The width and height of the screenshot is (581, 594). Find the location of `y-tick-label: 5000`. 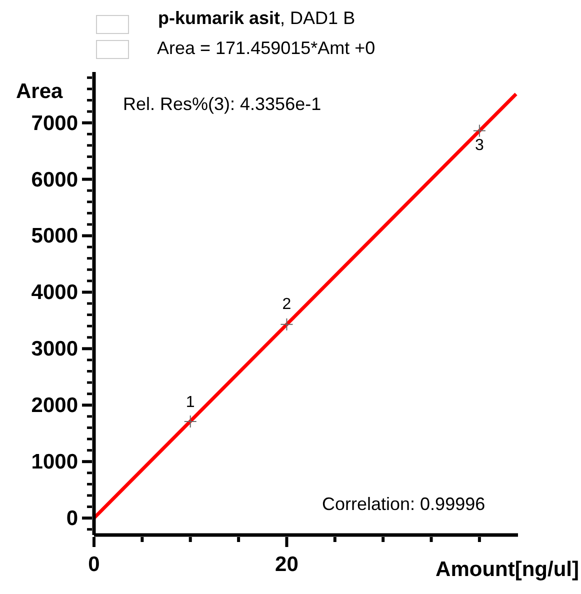

y-tick-label: 5000 is located at coordinates (54, 236).